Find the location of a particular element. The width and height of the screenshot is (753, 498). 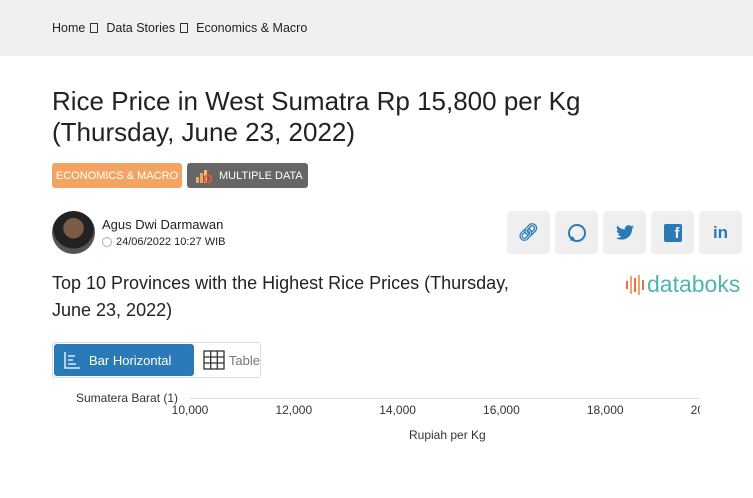

linkedin-icon: in is located at coordinates (720, 232).